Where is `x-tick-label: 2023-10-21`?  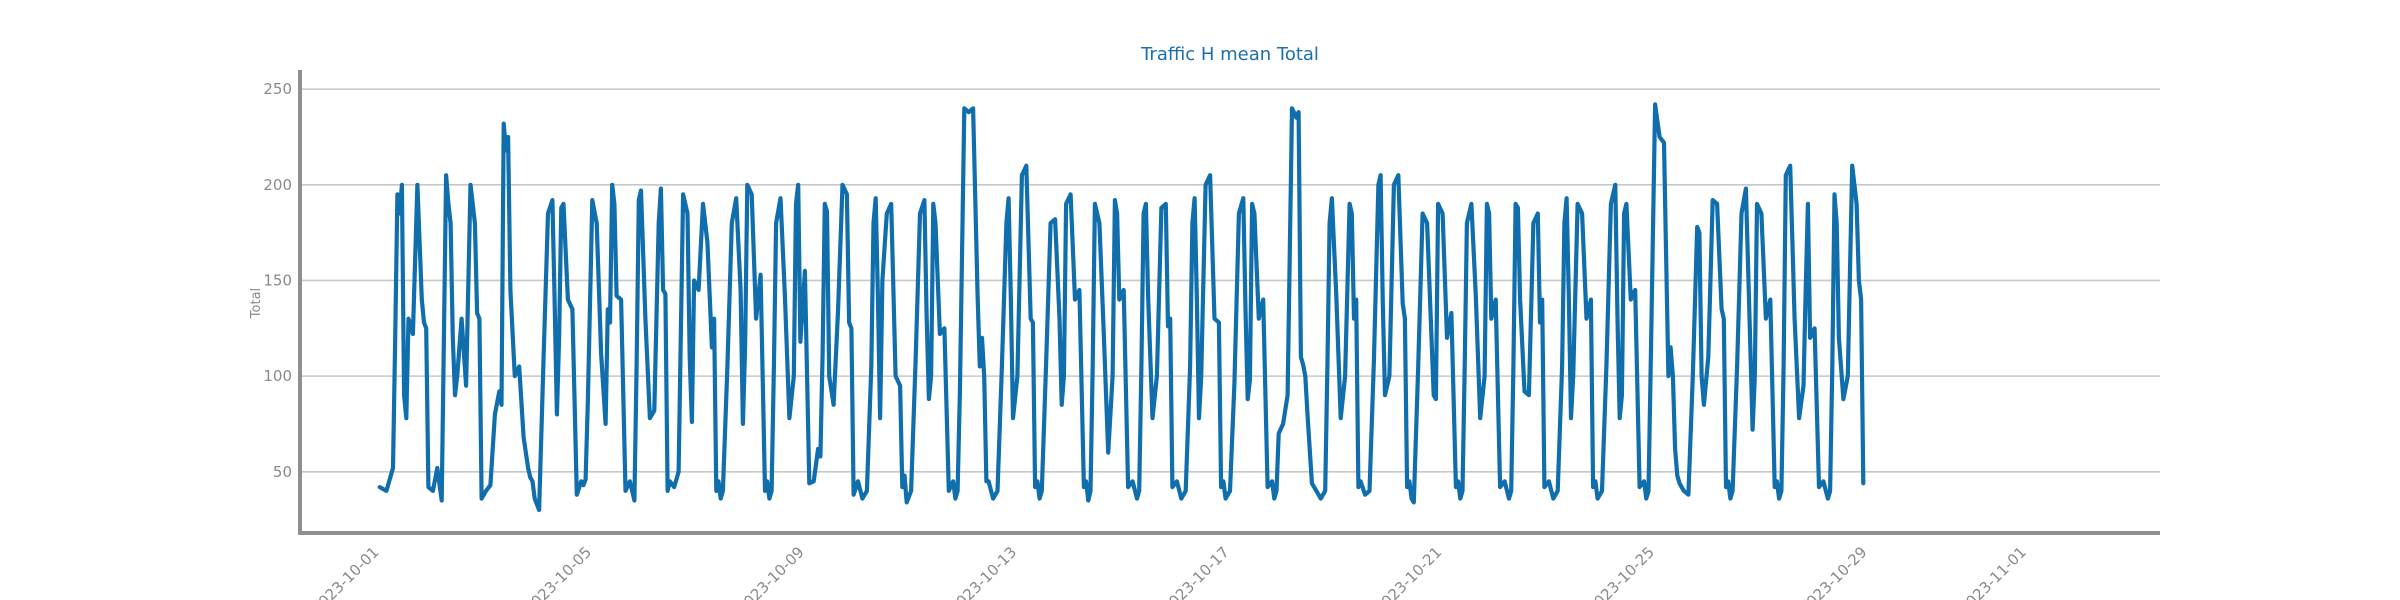 x-tick-label: 2023-10-21 is located at coordinates (1408, 571).